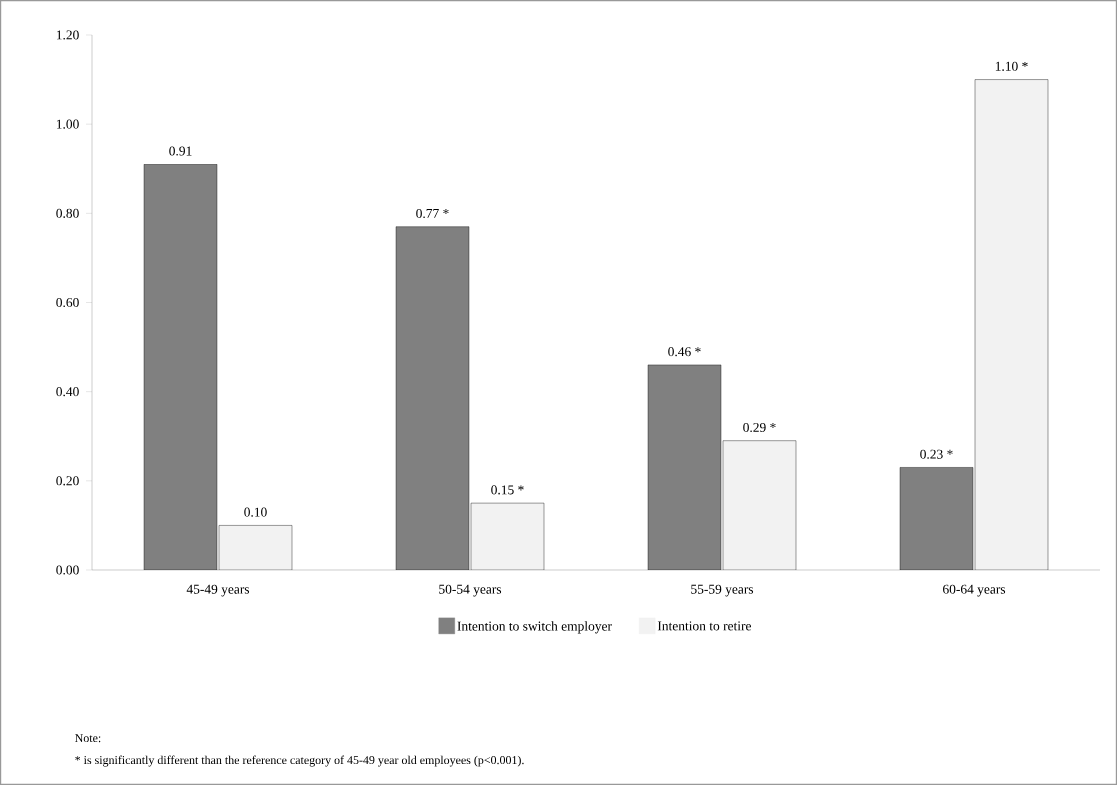 The image size is (1117, 785). I want to click on y-tick-label: 1.00, so click(67, 124).